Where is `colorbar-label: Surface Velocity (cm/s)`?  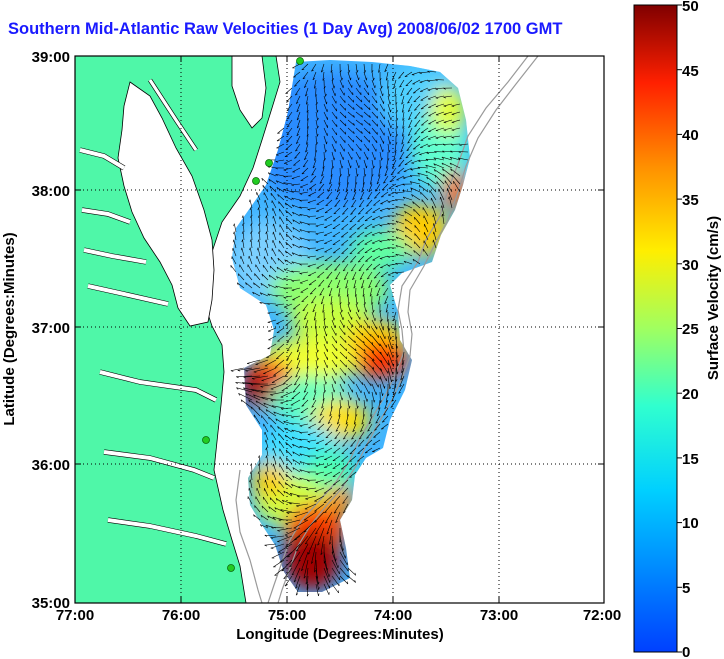 colorbar-label: Surface Velocity (cm/s) is located at coordinates (713, 298).